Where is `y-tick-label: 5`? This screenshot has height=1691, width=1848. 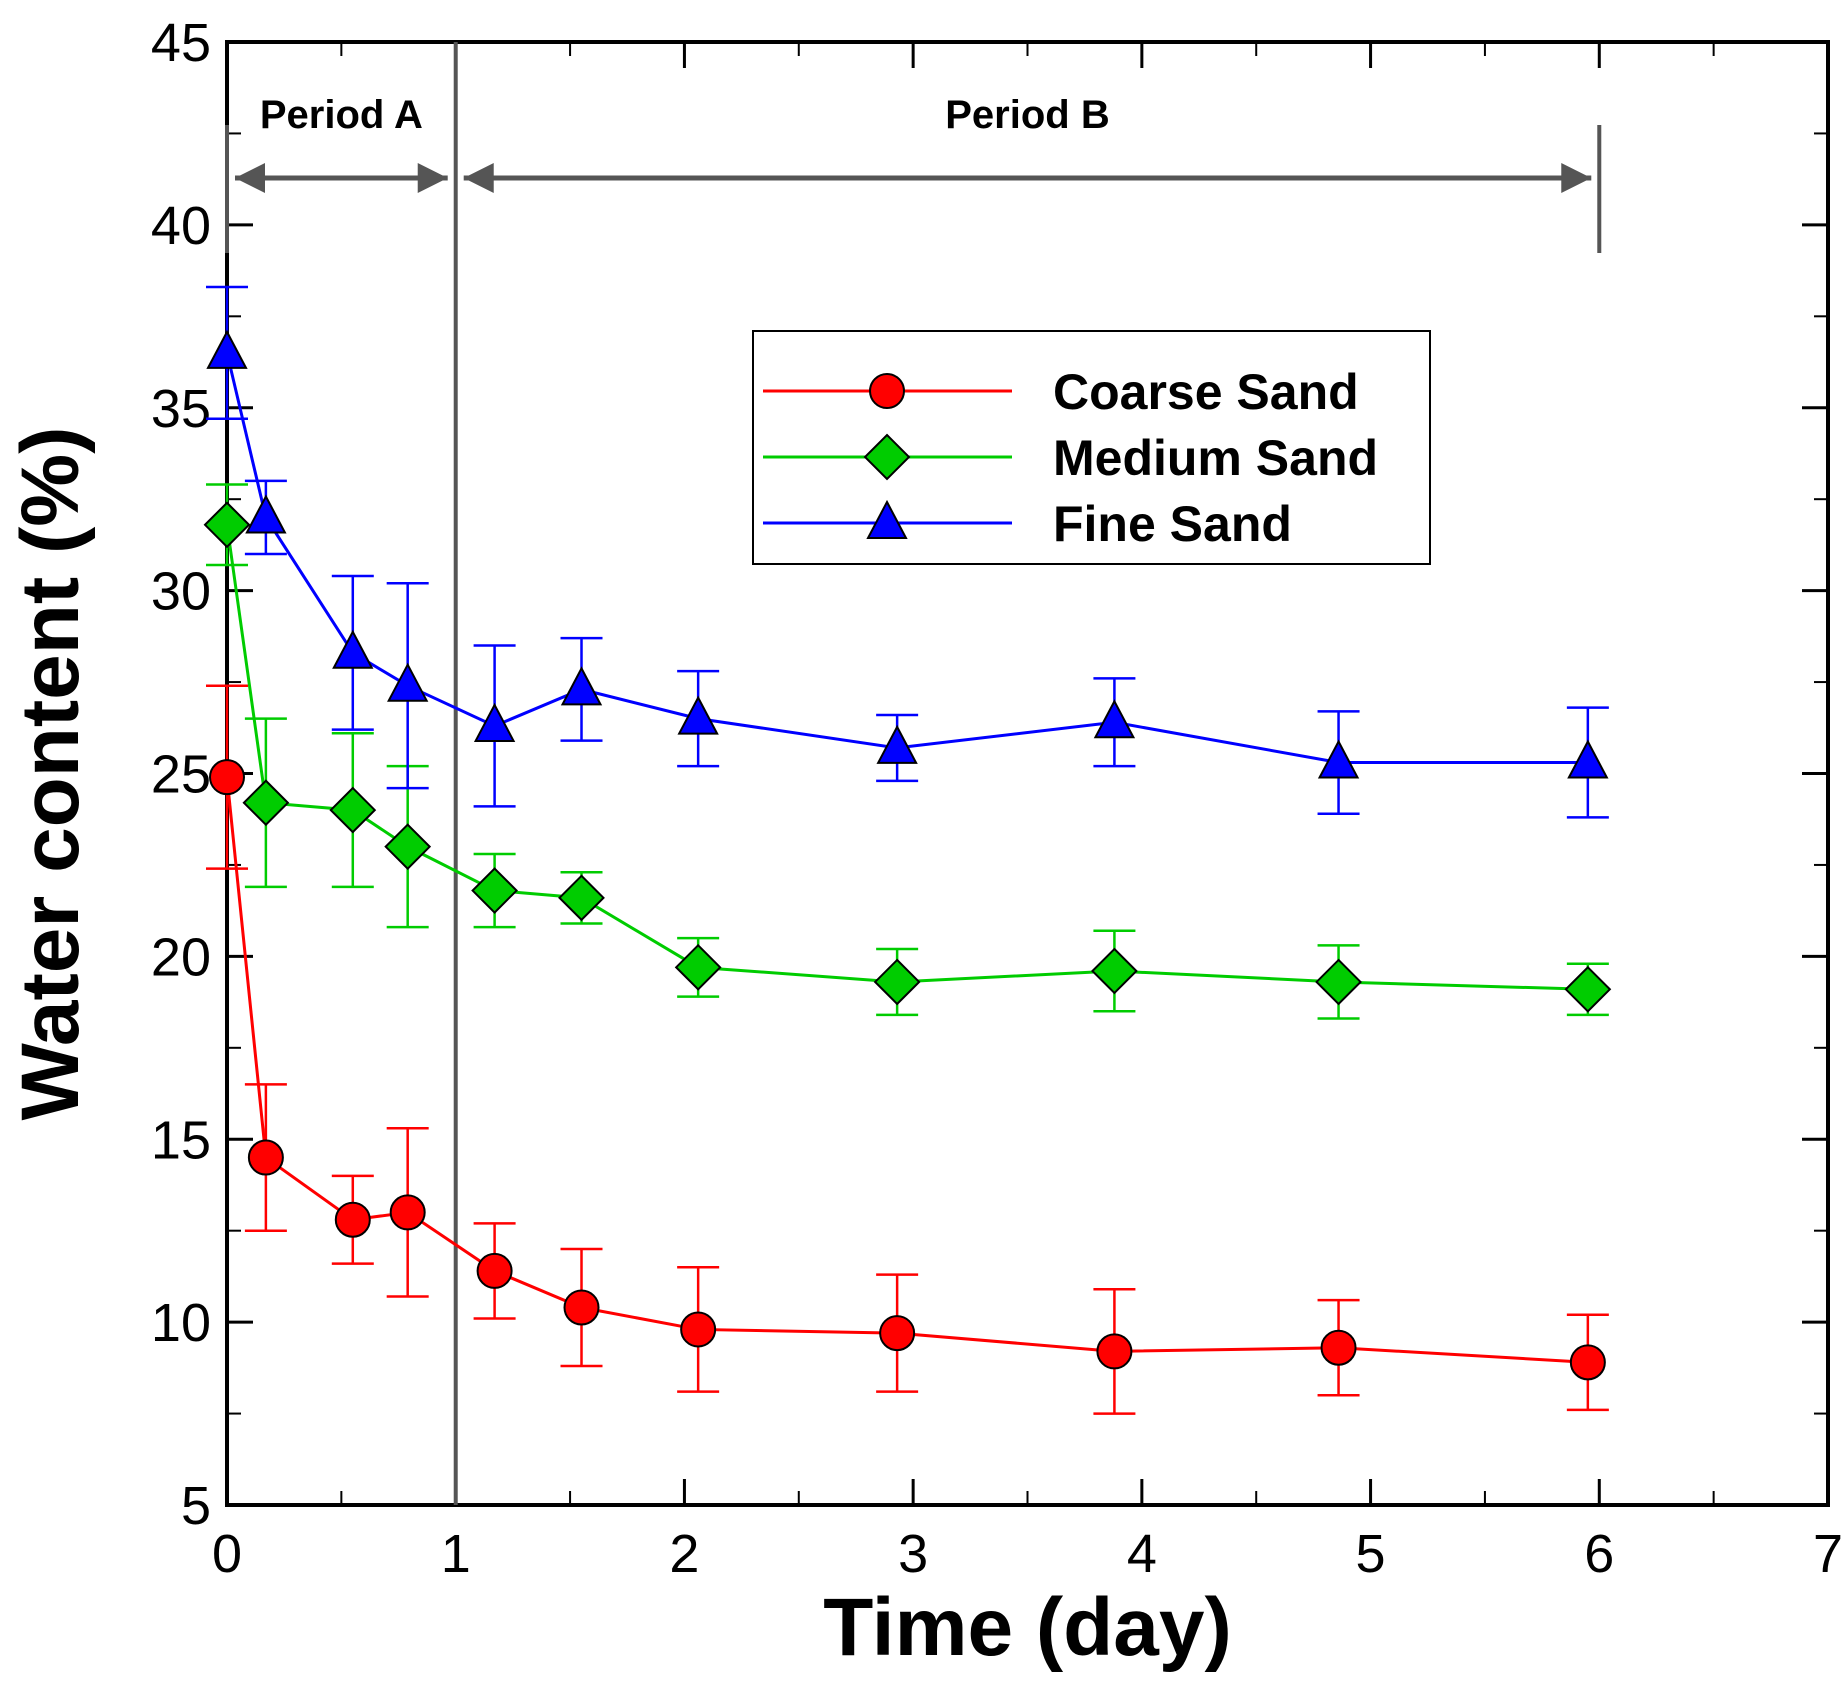 y-tick-label: 5 is located at coordinates (196, 1506).